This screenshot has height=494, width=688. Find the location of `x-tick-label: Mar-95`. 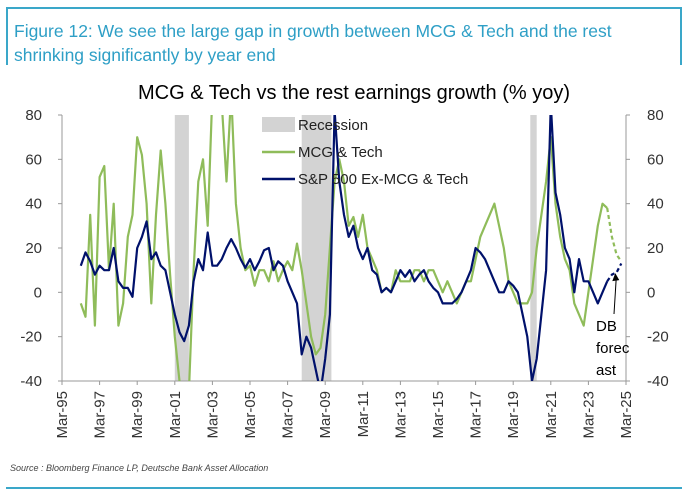

x-tick-label: Mar-95 is located at coordinates (62, 415).